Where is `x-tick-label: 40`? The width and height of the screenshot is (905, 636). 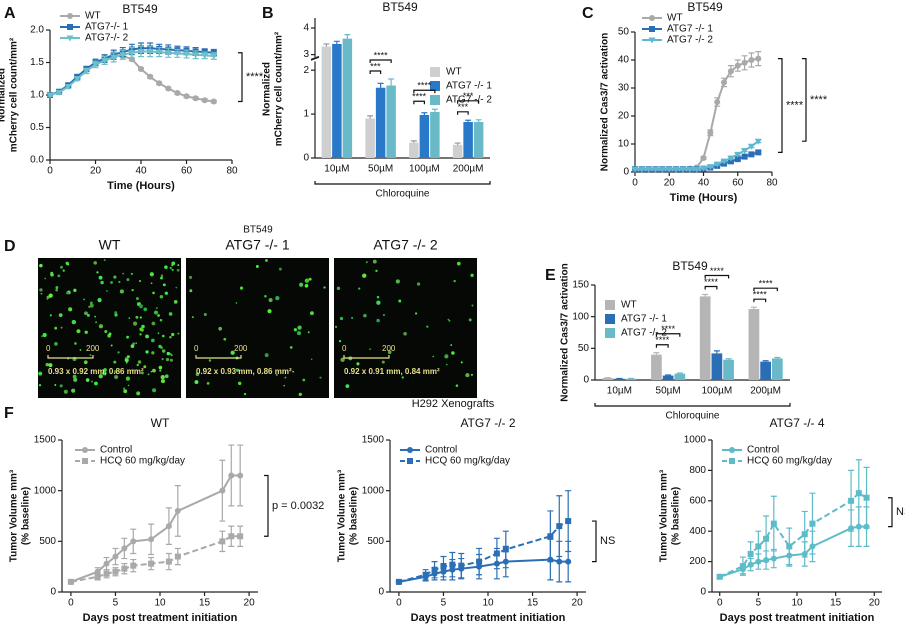
x-tick-label: 40 is located at coordinates (704, 183).